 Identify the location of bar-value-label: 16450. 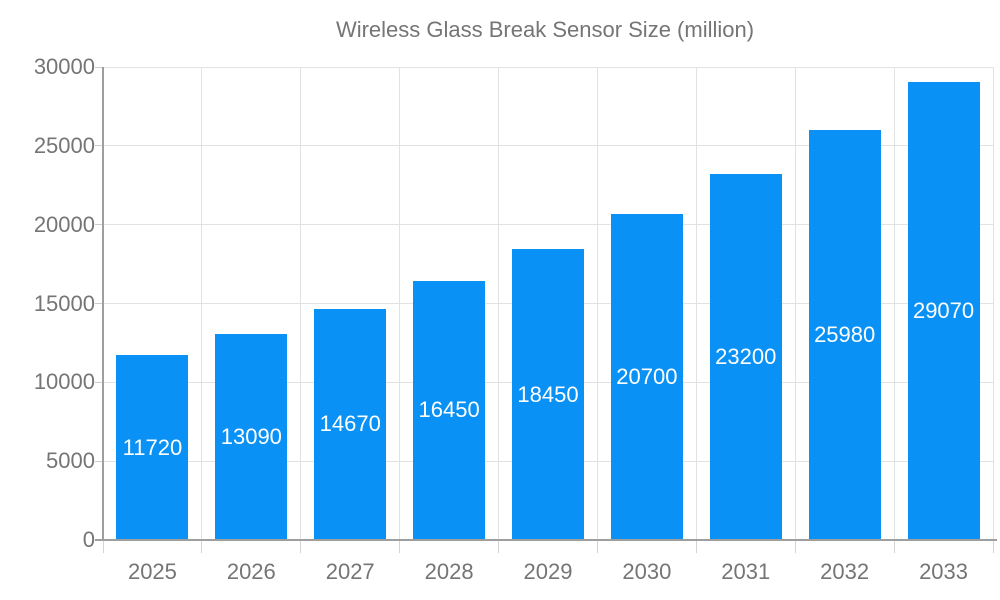
(449, 410).